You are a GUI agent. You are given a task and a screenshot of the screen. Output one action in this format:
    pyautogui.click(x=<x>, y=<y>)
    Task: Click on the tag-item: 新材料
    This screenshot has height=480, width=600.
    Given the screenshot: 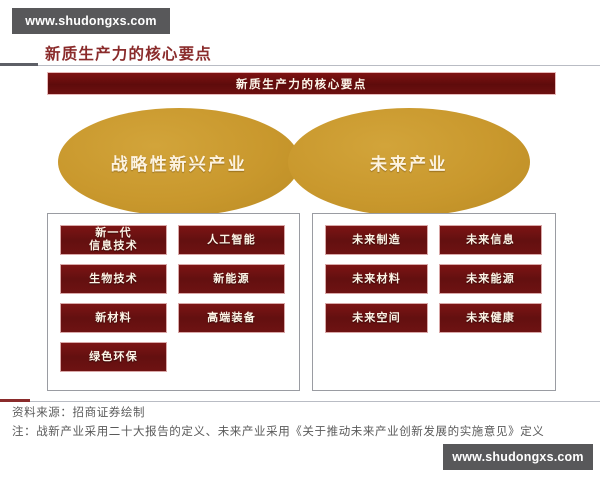 What is the action you would take?
    pyautogui.click(x=113, y=318)
    